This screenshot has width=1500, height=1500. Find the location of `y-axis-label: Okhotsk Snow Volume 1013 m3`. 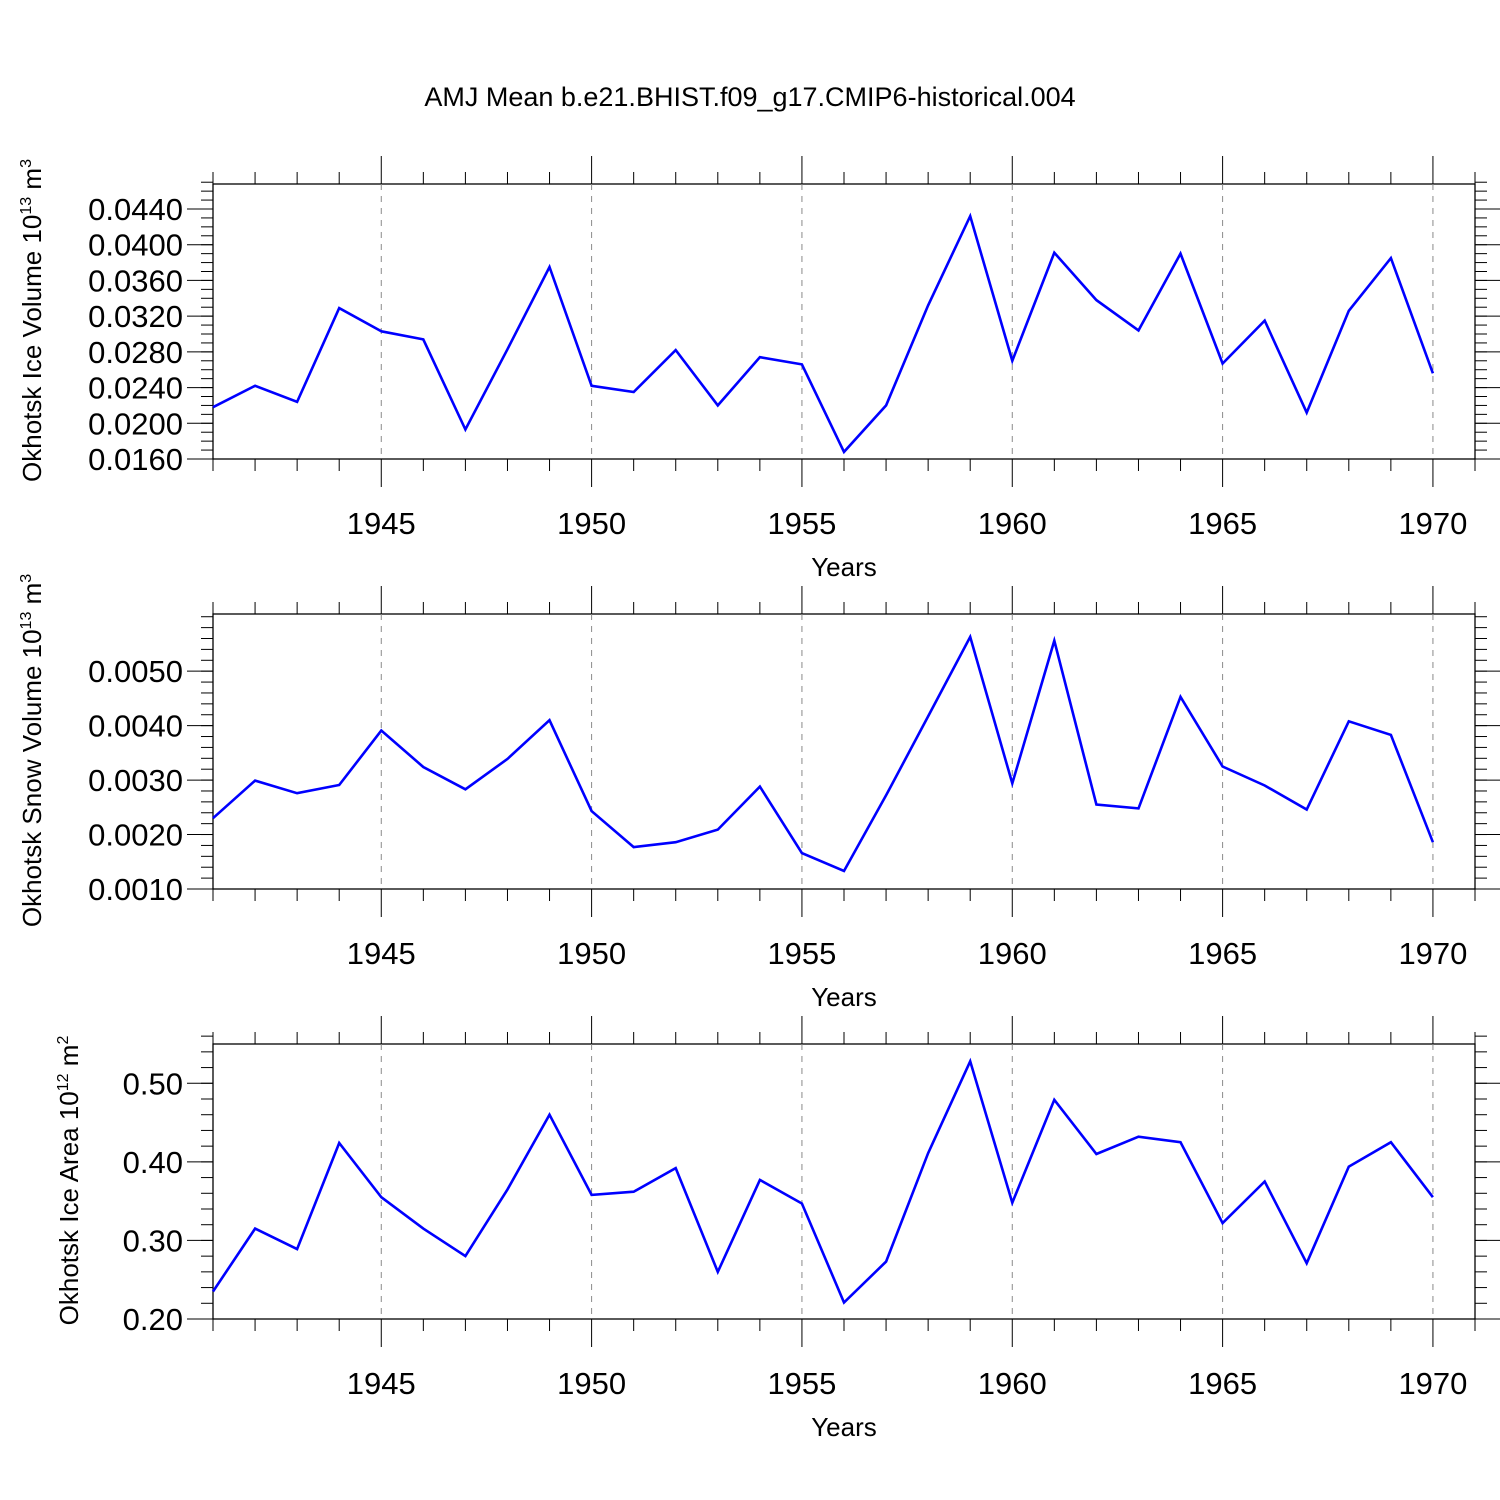

y-axis-label: Okhotsk Snow Volume 1013 m3 is located at coordinates (32, 750).